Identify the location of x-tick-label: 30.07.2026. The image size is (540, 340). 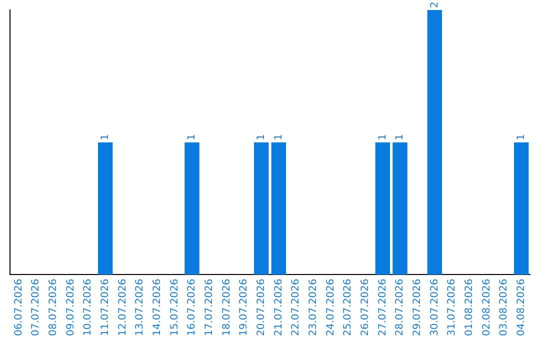
(434, 307).